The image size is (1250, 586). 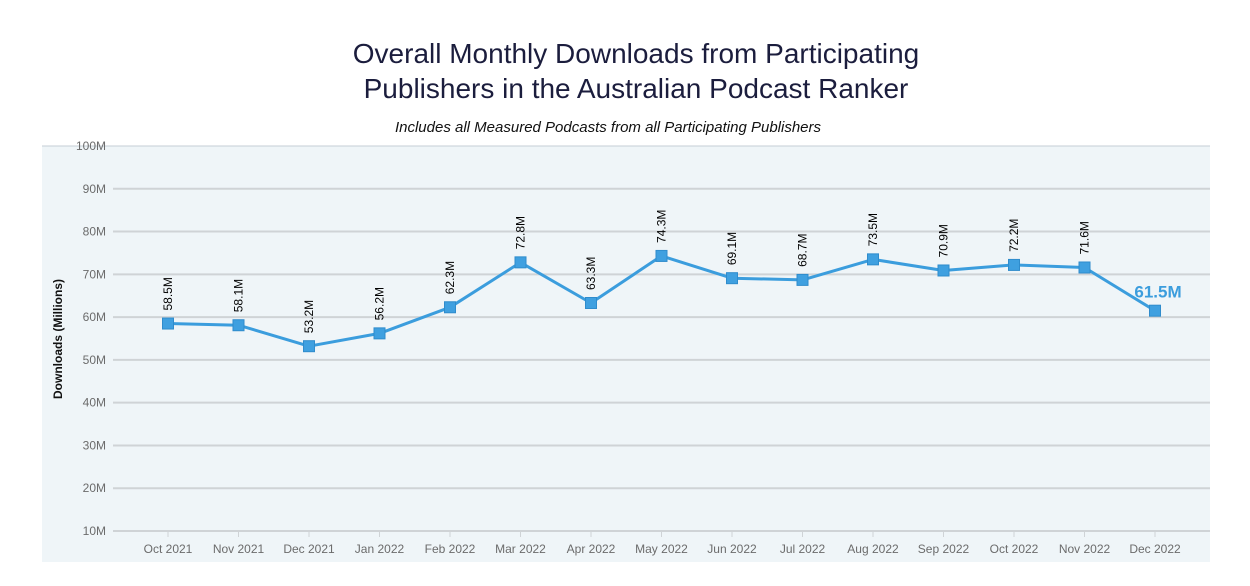 I want to click on x-tick-label: Jan 2022, so click(x=380, y=549).